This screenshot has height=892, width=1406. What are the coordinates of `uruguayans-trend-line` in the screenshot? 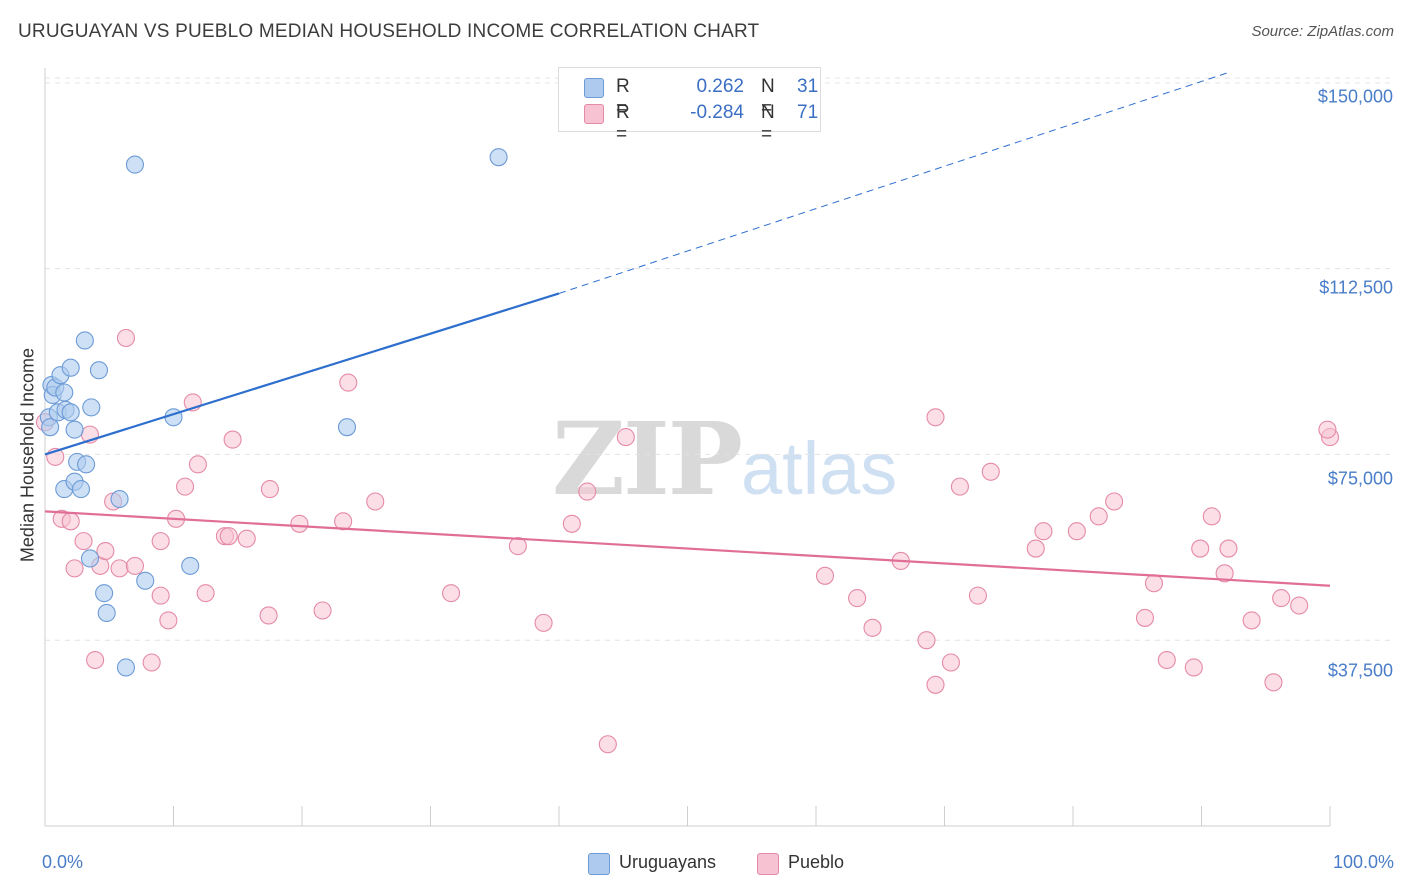 It's located at (302, 374).